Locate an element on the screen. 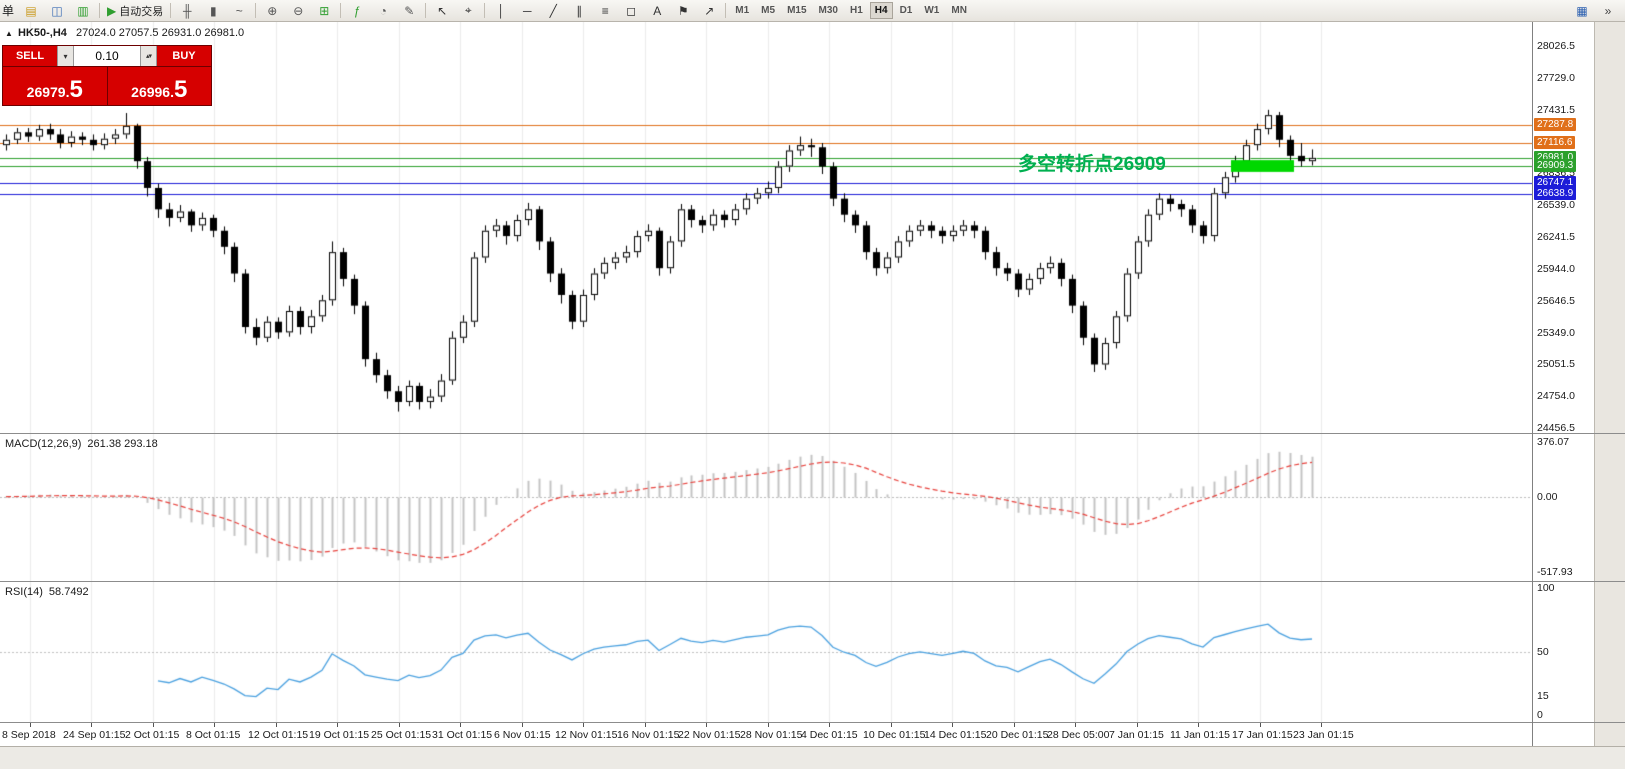 The image size is (1625, 769). rsi-label: RSI(14) 58.7492 is located at coordinates (47, 592).